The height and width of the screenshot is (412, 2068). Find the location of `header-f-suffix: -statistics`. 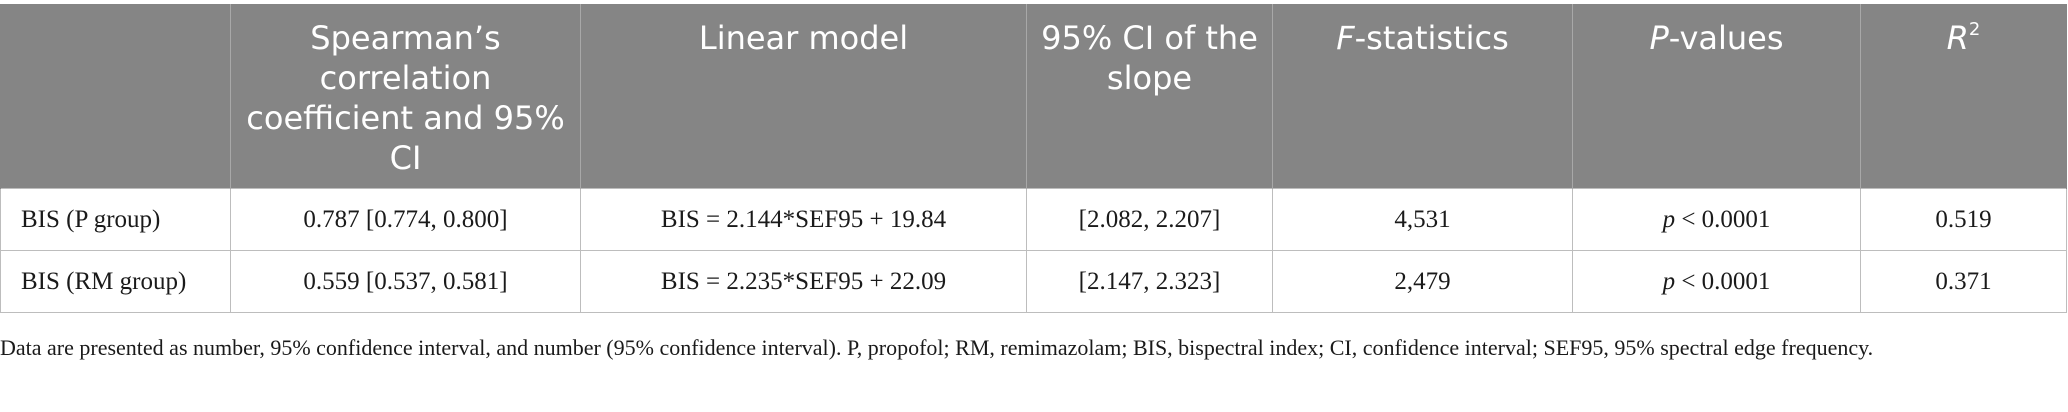

header-f-suffix: -statistics is located at coordinates (1431, 38).